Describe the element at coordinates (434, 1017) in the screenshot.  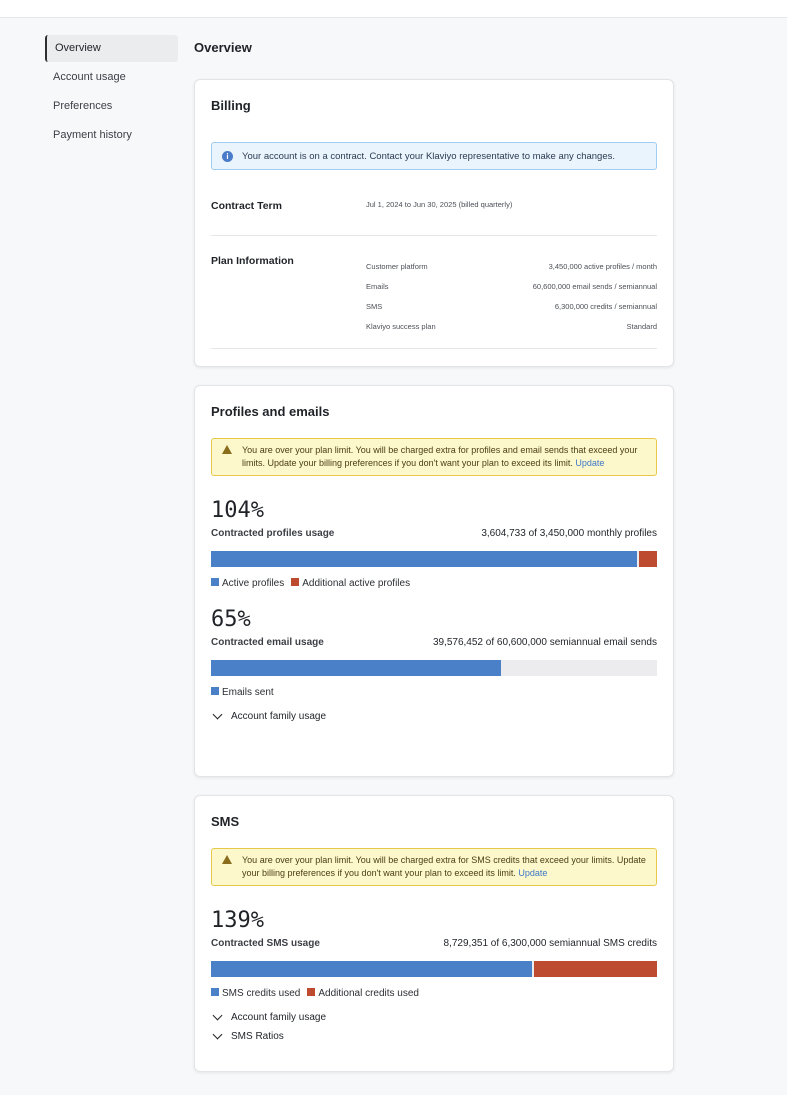
I see `sms-account-family-usage-toggle: Account family usage` at that location.